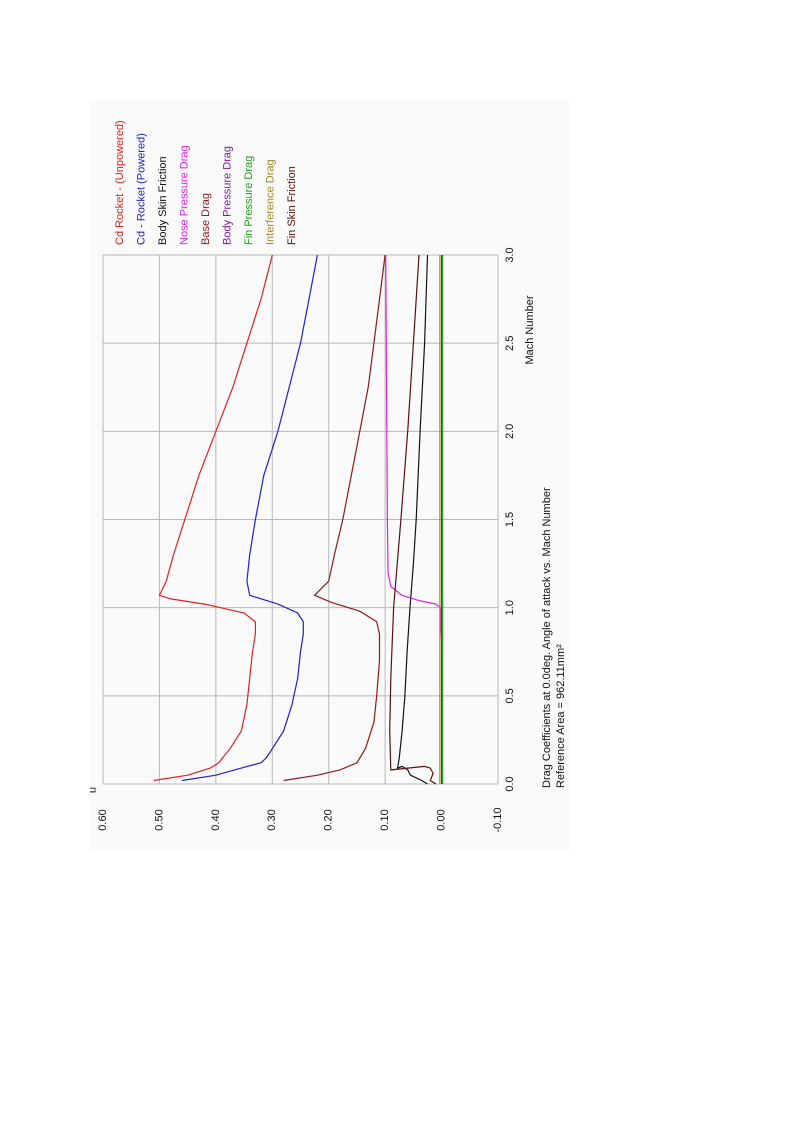  I want to click on chart-subtitle: Reference Area = 962.11mm², so click(561, 716).